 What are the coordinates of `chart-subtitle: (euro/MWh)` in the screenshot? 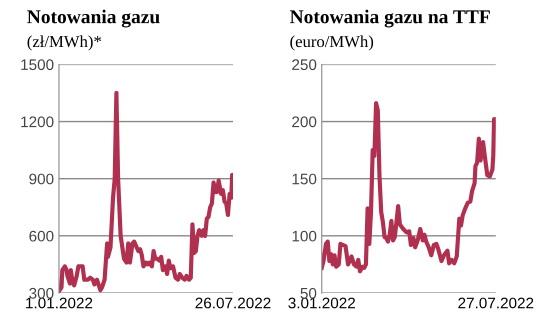 It's located at (332, 43).